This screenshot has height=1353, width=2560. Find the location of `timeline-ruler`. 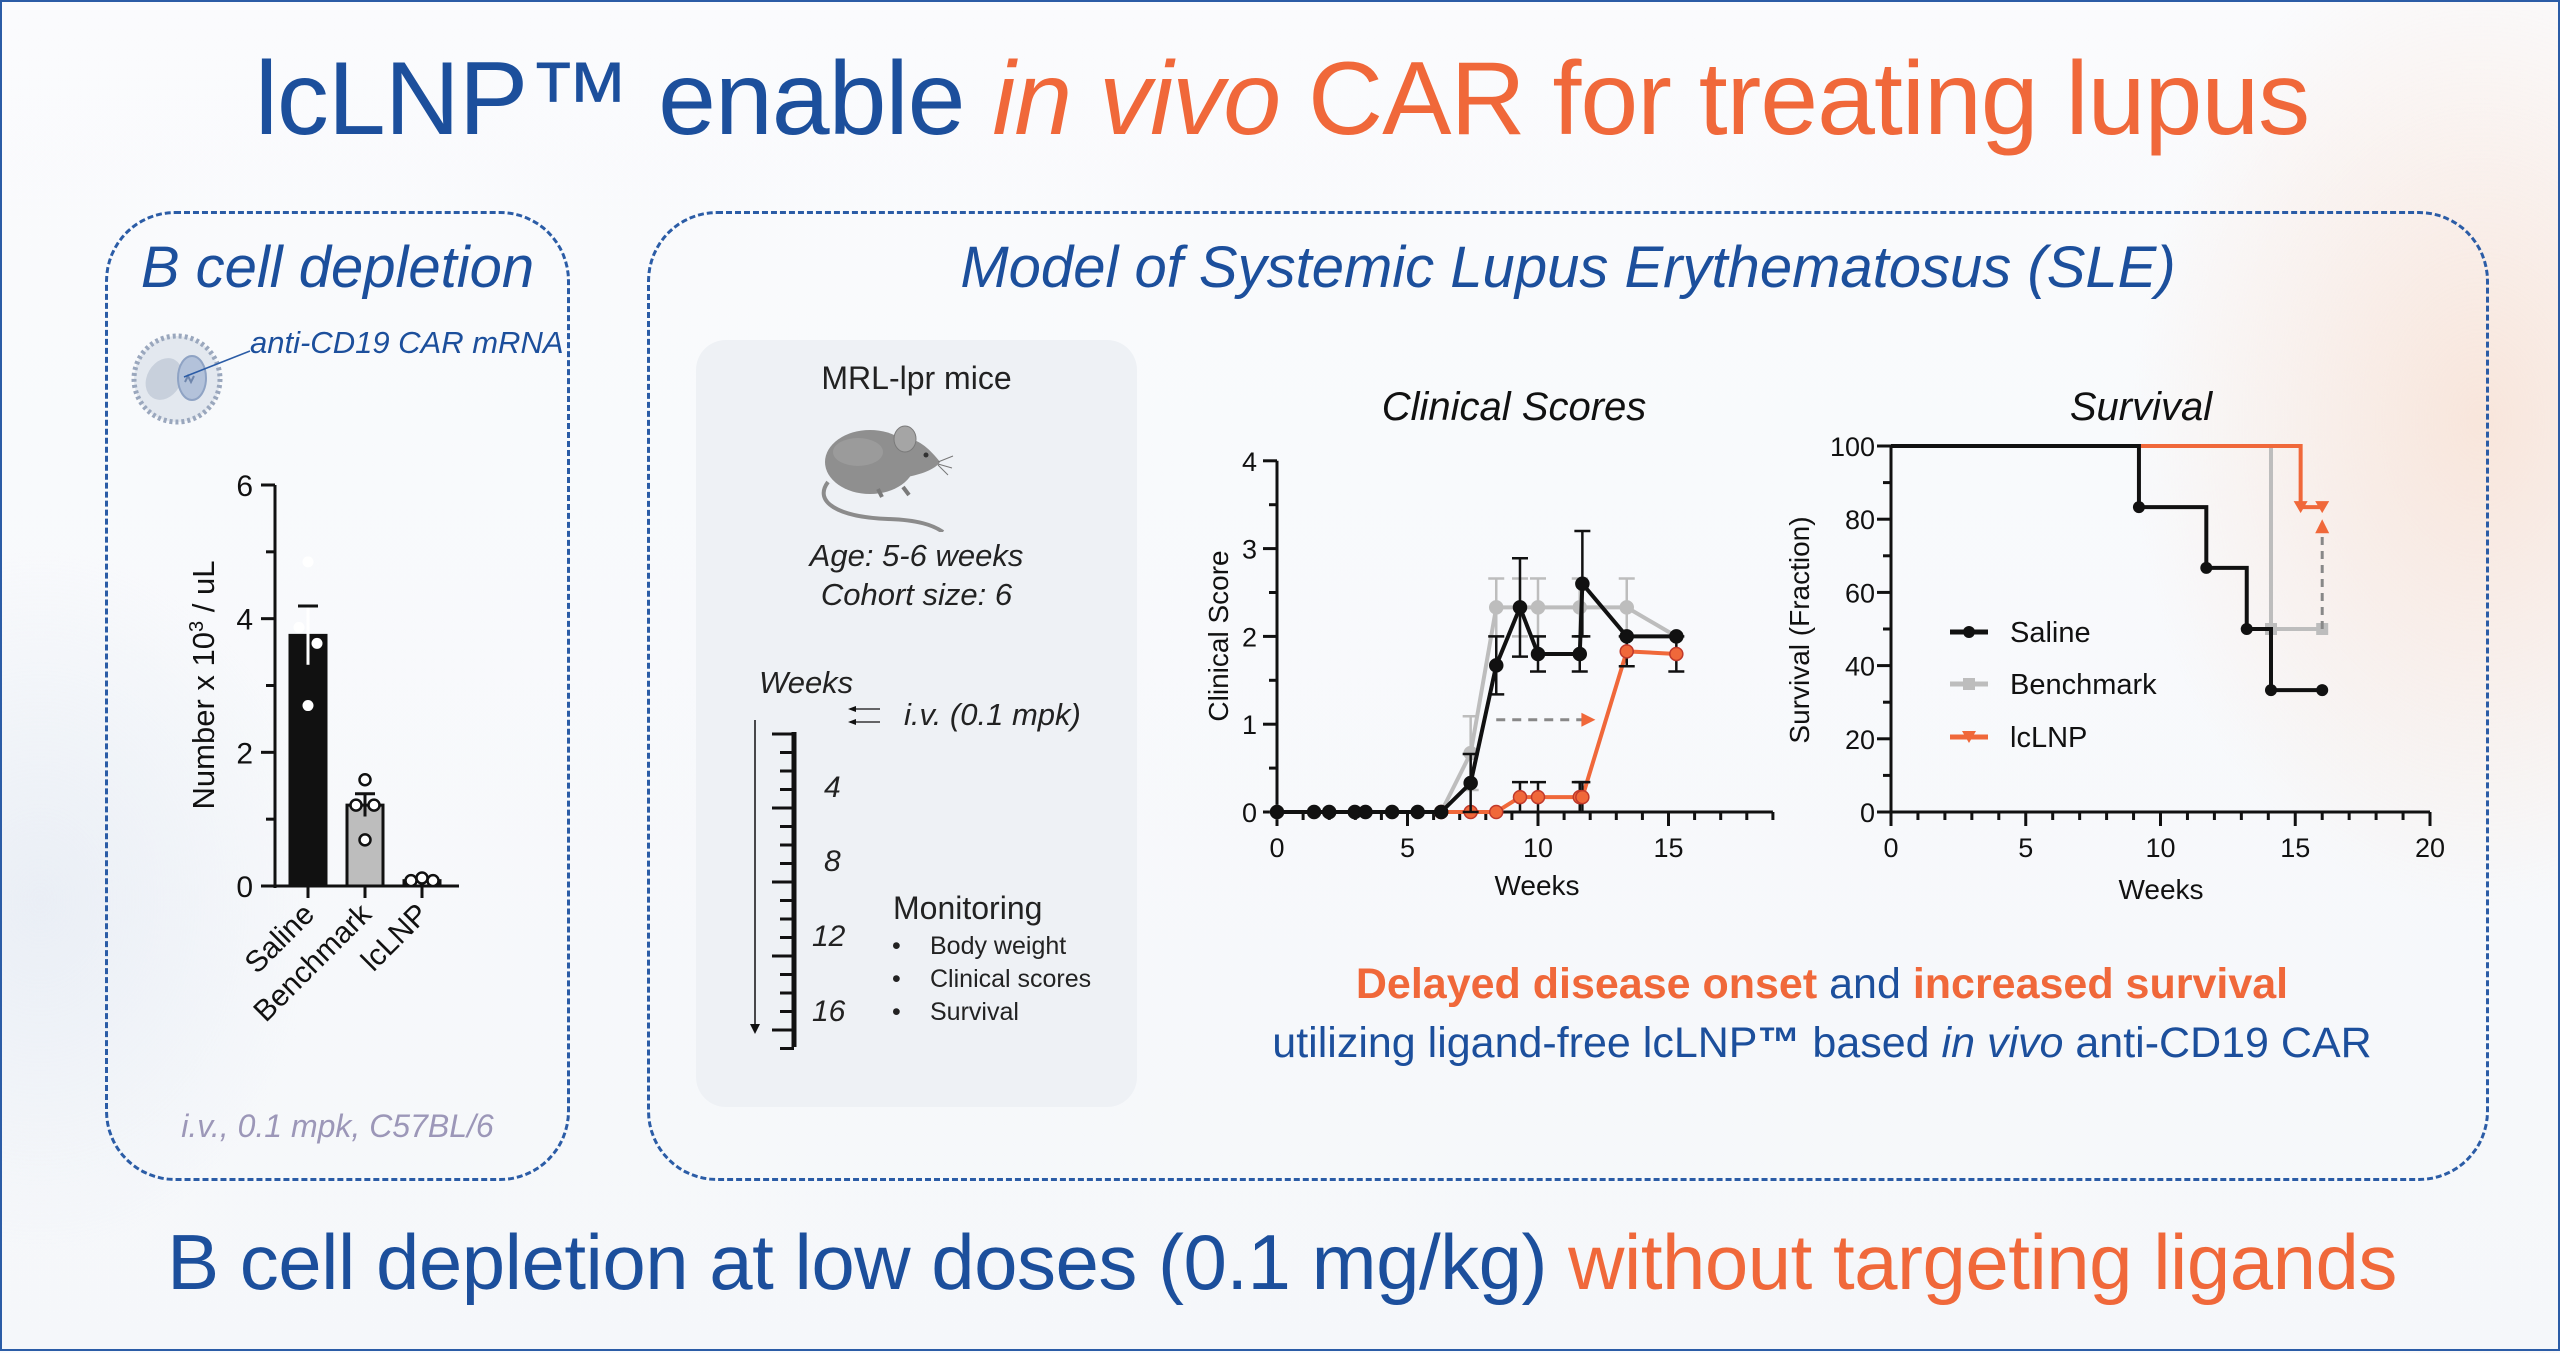

timeline-ruler is located at coordinates (815, 878).